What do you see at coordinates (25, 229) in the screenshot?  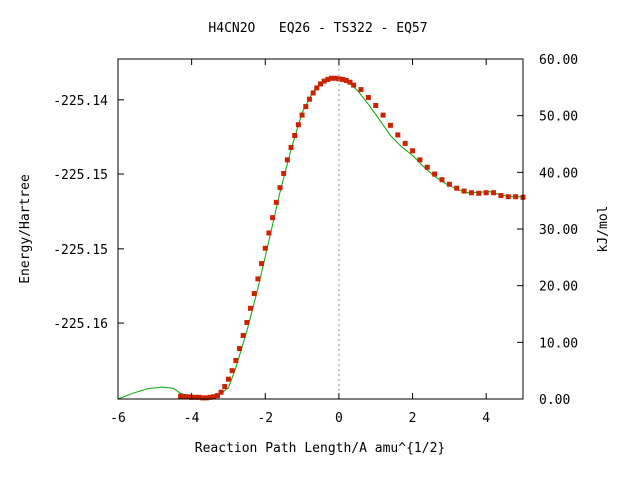 I see `y-axis-label-left: Energy/Hartree` at bounding box center [25, 229].